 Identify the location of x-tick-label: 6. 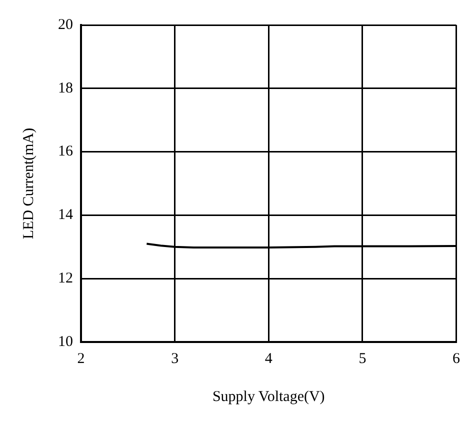
(456, 358).